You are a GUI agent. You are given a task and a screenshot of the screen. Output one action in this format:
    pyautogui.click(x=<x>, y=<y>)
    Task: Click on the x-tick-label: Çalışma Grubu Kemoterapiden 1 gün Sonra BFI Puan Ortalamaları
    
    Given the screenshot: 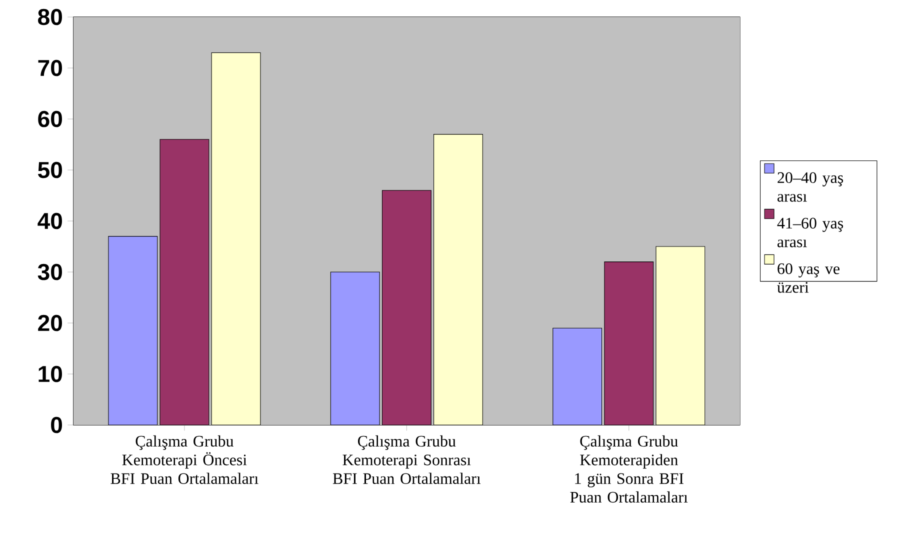 What is the action you would take?
    pyautogui.click(x=629, y=469)
    